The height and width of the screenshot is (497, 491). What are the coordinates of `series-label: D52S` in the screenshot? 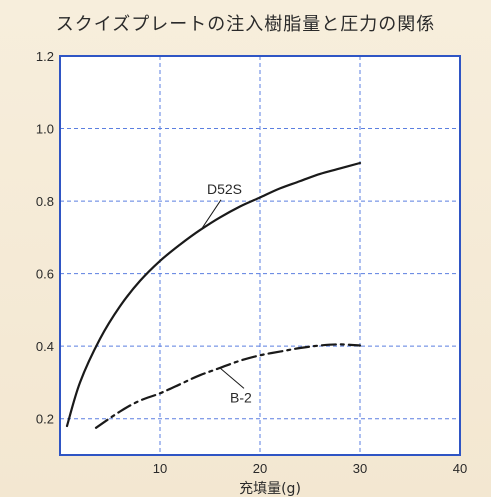 It's located at (224, 189).